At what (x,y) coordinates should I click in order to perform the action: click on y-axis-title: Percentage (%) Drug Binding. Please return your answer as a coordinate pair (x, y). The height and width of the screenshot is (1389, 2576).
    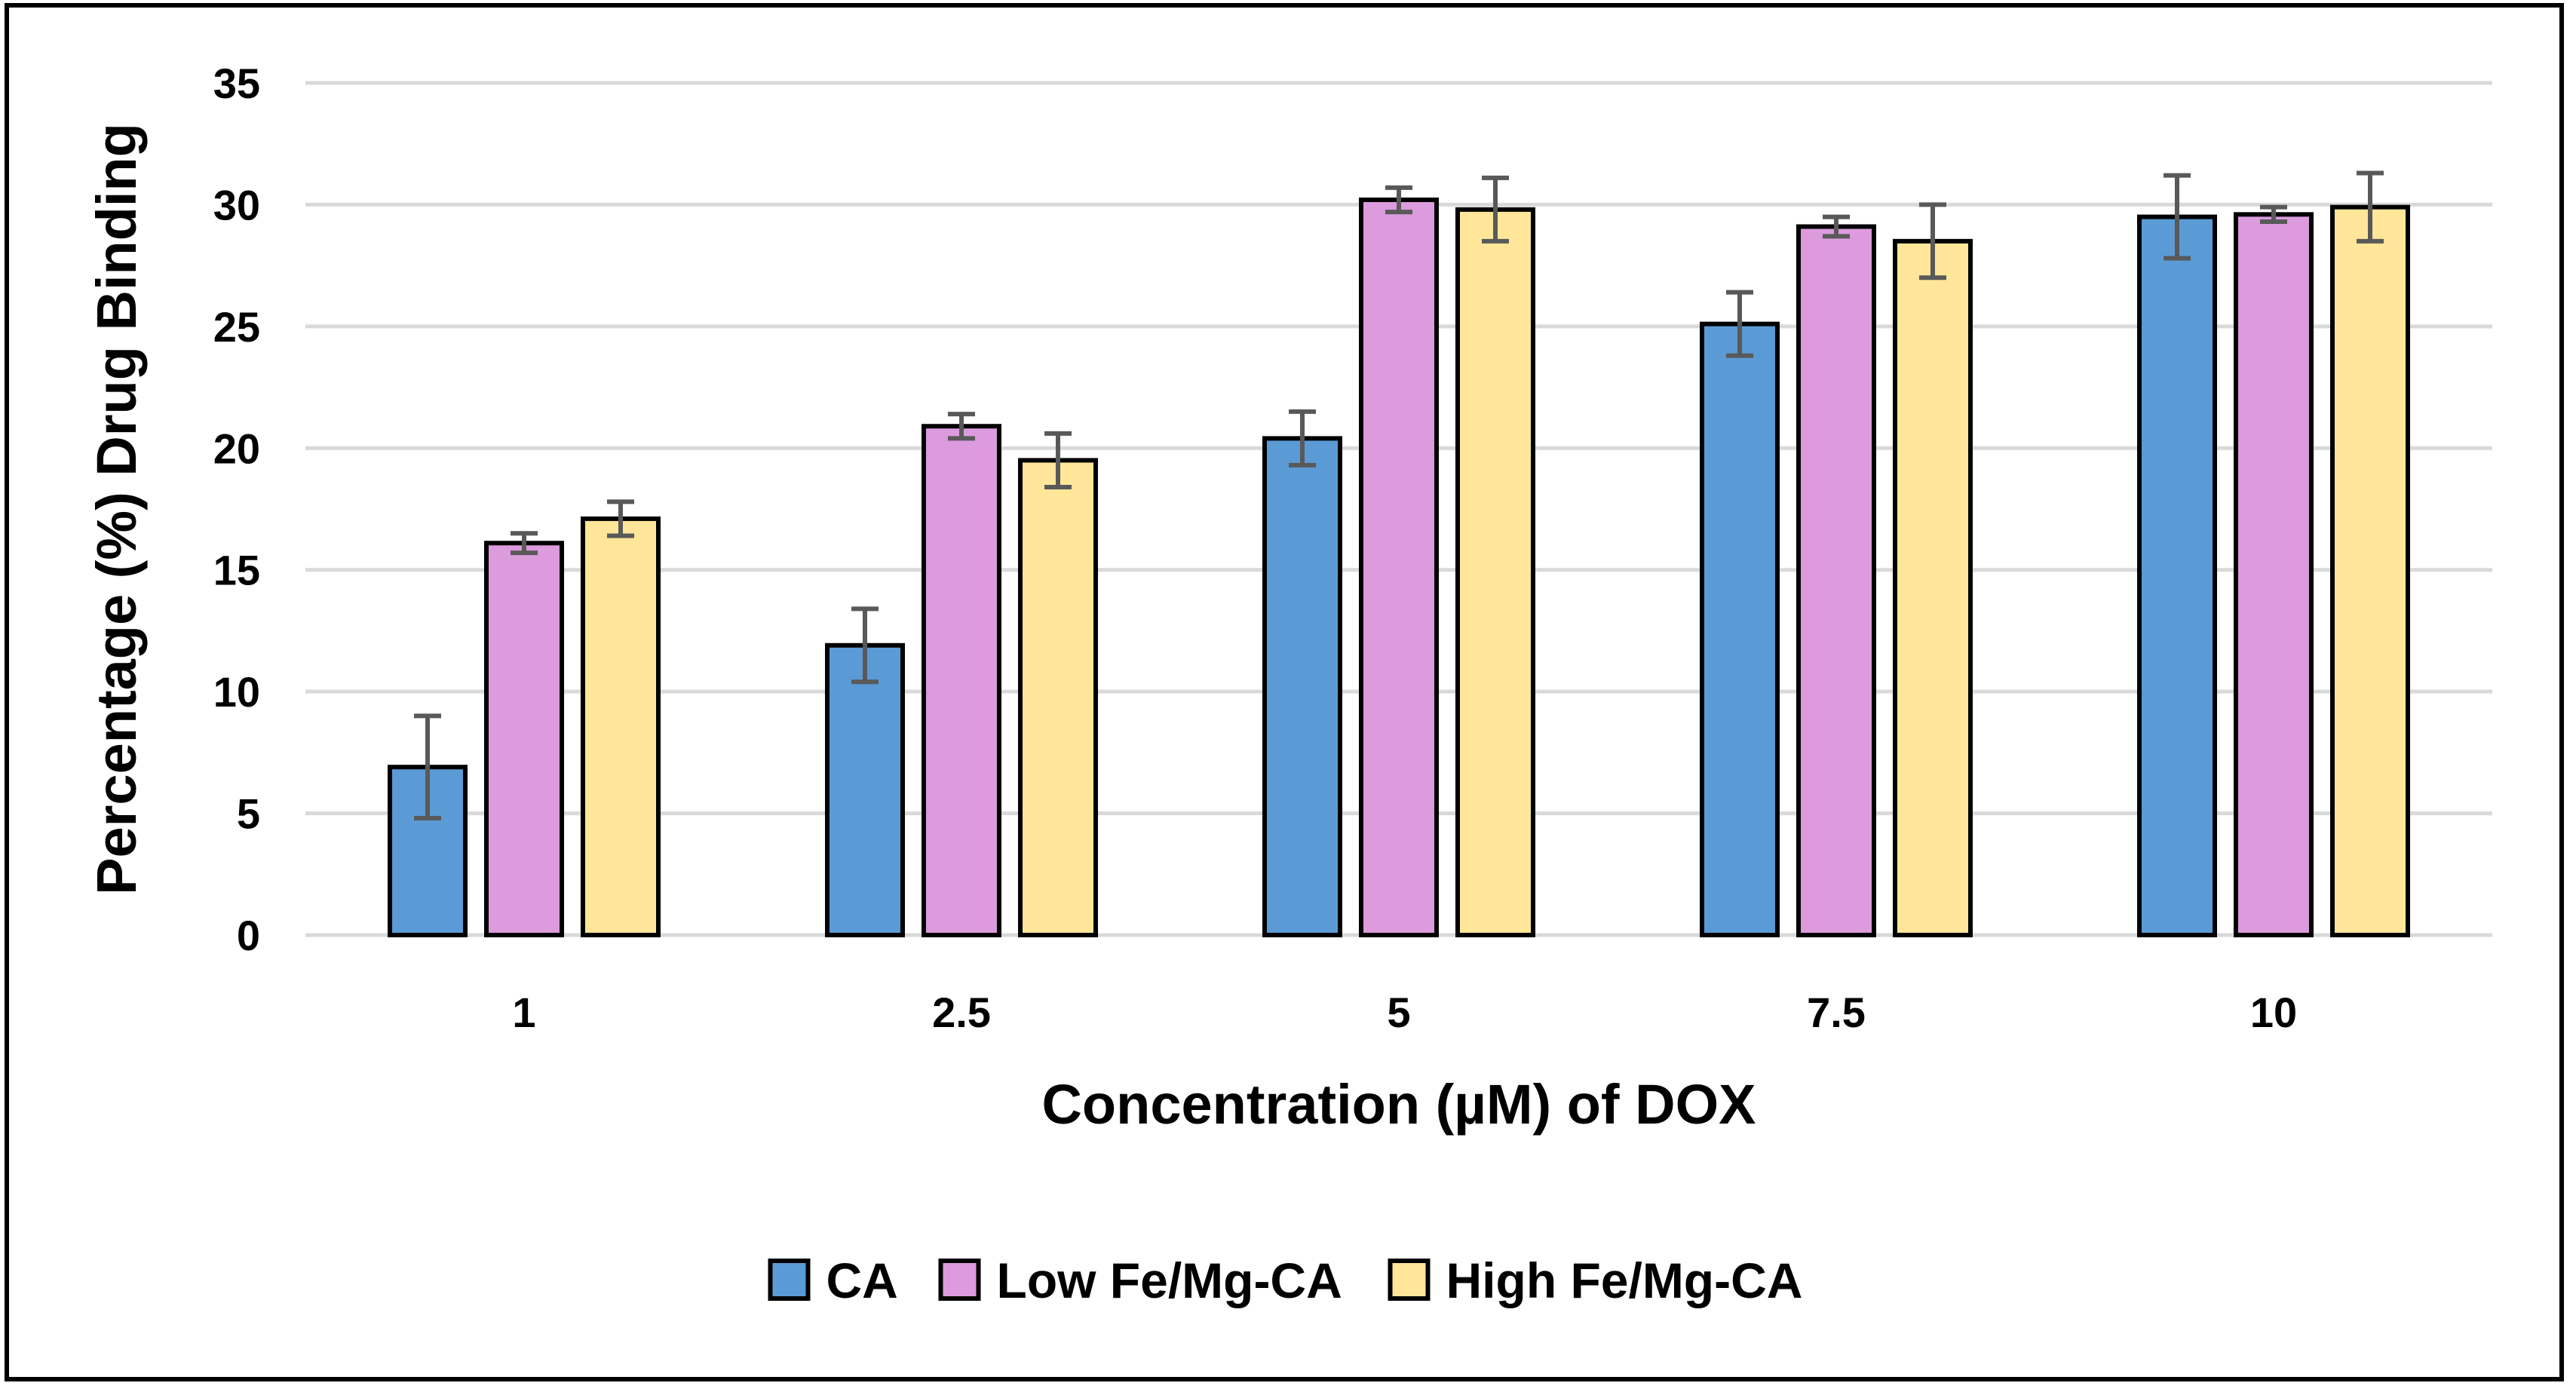
    Looking at the image, I should click on (116, 509).